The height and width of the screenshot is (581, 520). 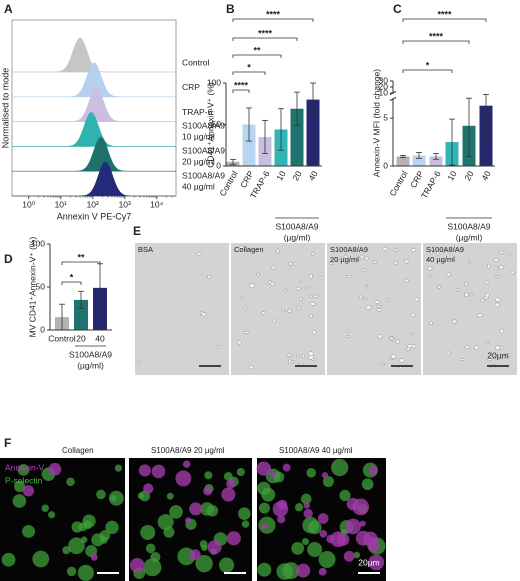 What do you see at coordinates (28, 204) in the screenshot?
I see `x-tick-label: 10⁰` at bounding box center [28, 204].